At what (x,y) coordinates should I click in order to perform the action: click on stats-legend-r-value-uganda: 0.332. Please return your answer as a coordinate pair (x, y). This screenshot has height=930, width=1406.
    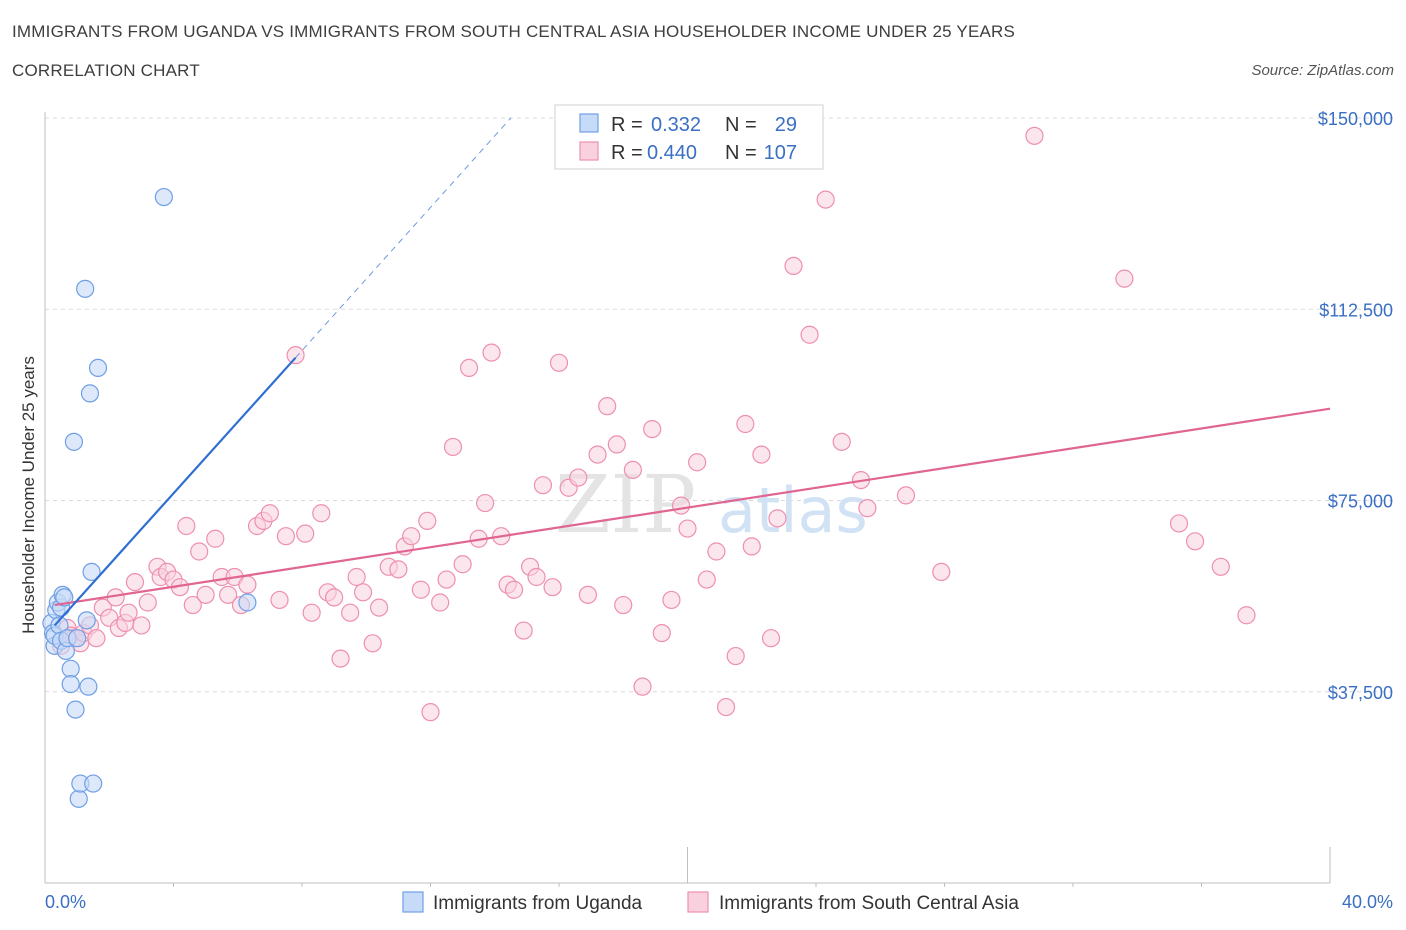
    Looking at the image, I should click on (676, 125).